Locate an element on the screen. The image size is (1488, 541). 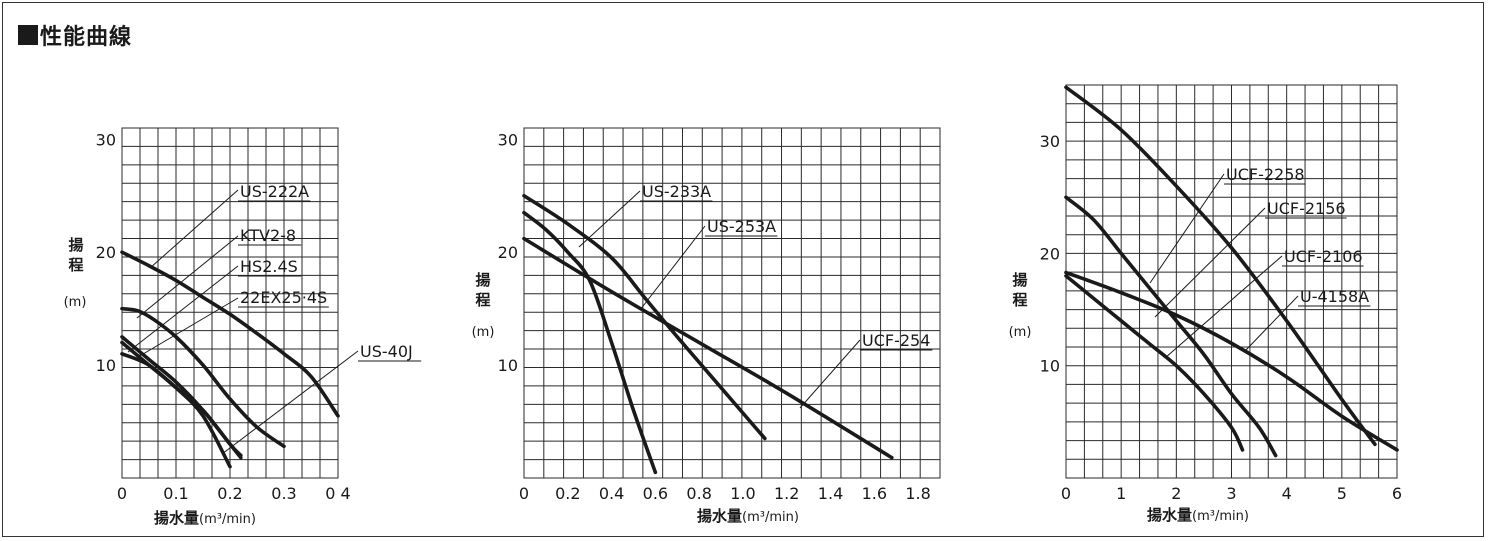
series-line-u-4158a is located at coordinates (1231, 361).